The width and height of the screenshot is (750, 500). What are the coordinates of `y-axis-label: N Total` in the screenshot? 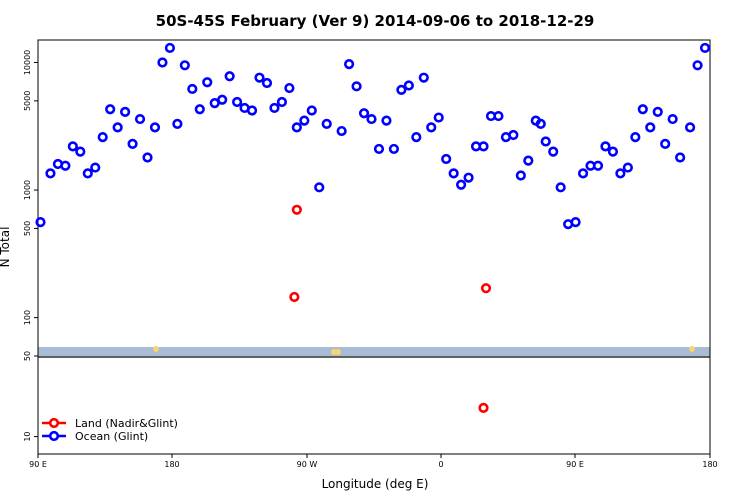 It's located at (6, 247).